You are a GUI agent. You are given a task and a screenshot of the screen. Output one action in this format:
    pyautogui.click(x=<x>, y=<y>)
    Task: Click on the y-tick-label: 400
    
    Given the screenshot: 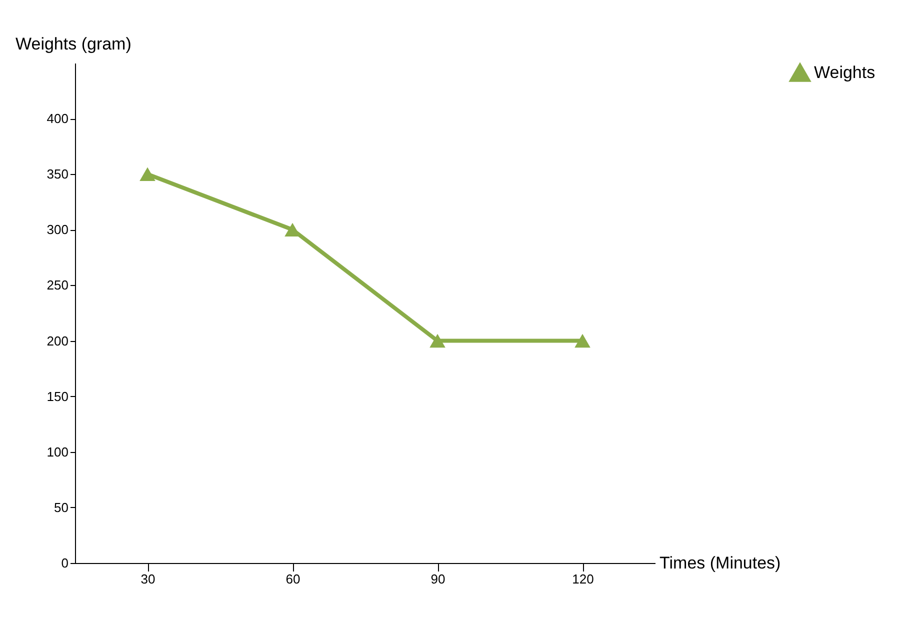 What is the action you would take?
    pyautogui.click(x=57, y=118)
    